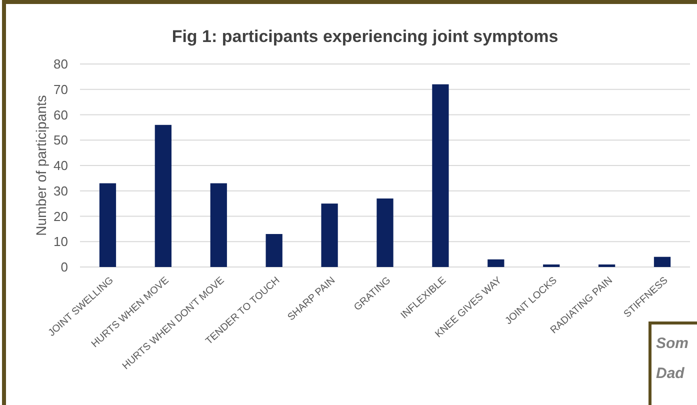  What do you see at coordinates (365, 36) in the screenshot?
I see `chart-title: Fig 1: participants experiencing joint symptoms` at bounding box center [365, 36].